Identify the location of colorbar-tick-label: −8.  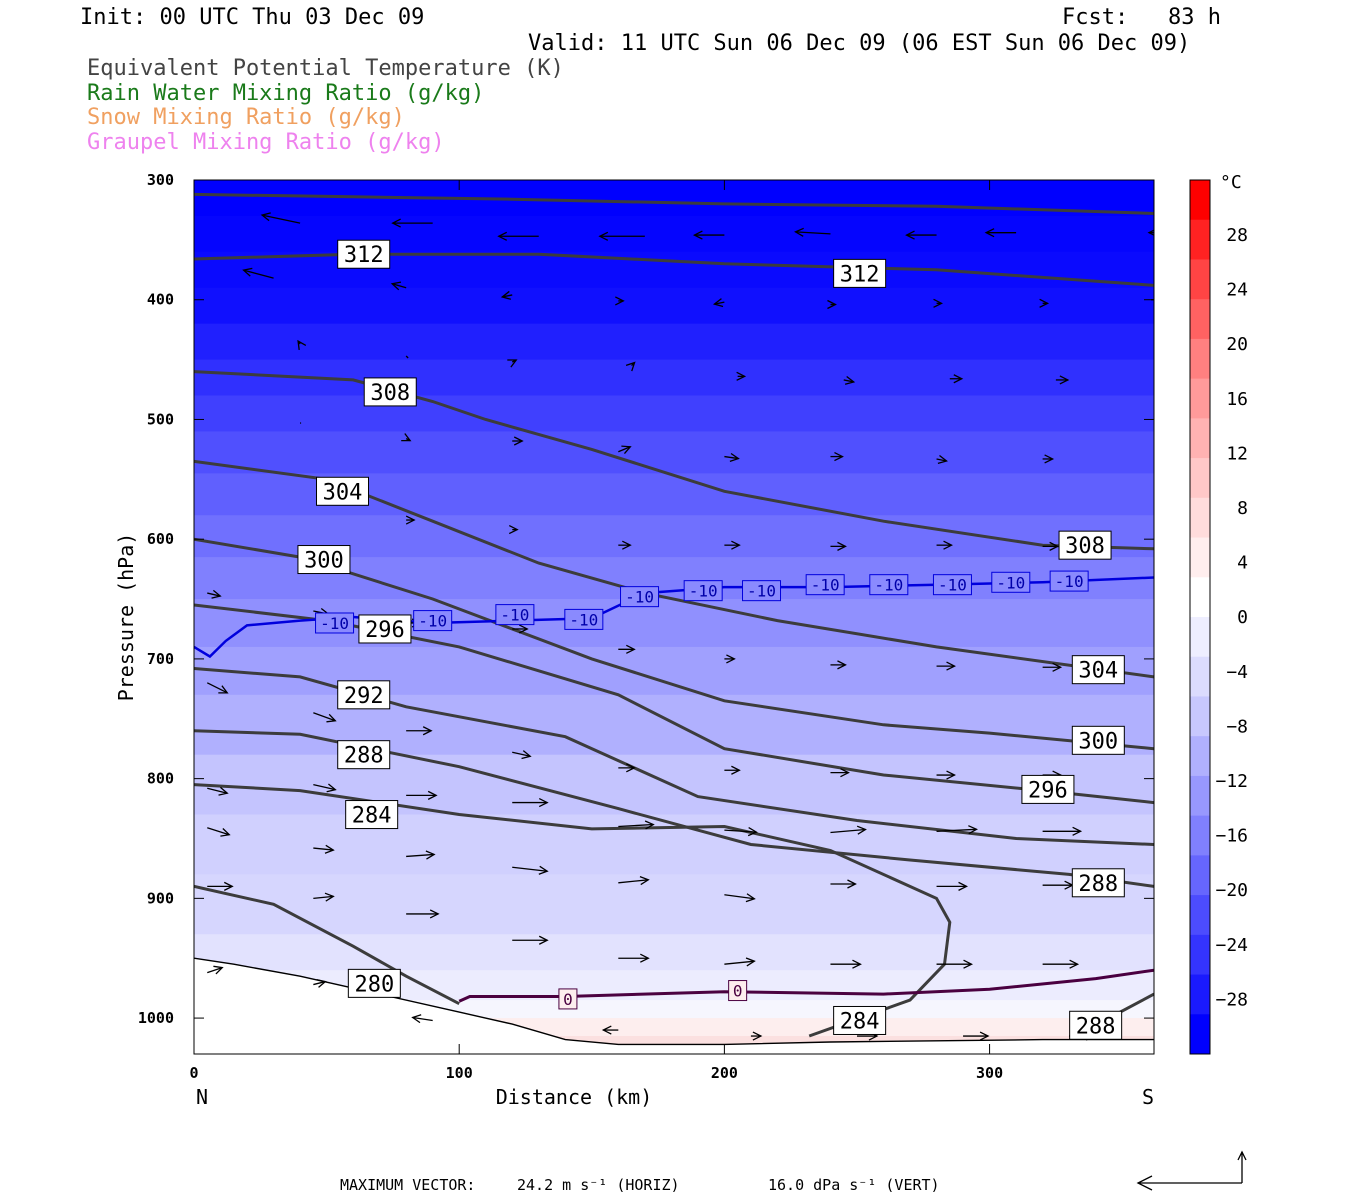
(1237, 726).